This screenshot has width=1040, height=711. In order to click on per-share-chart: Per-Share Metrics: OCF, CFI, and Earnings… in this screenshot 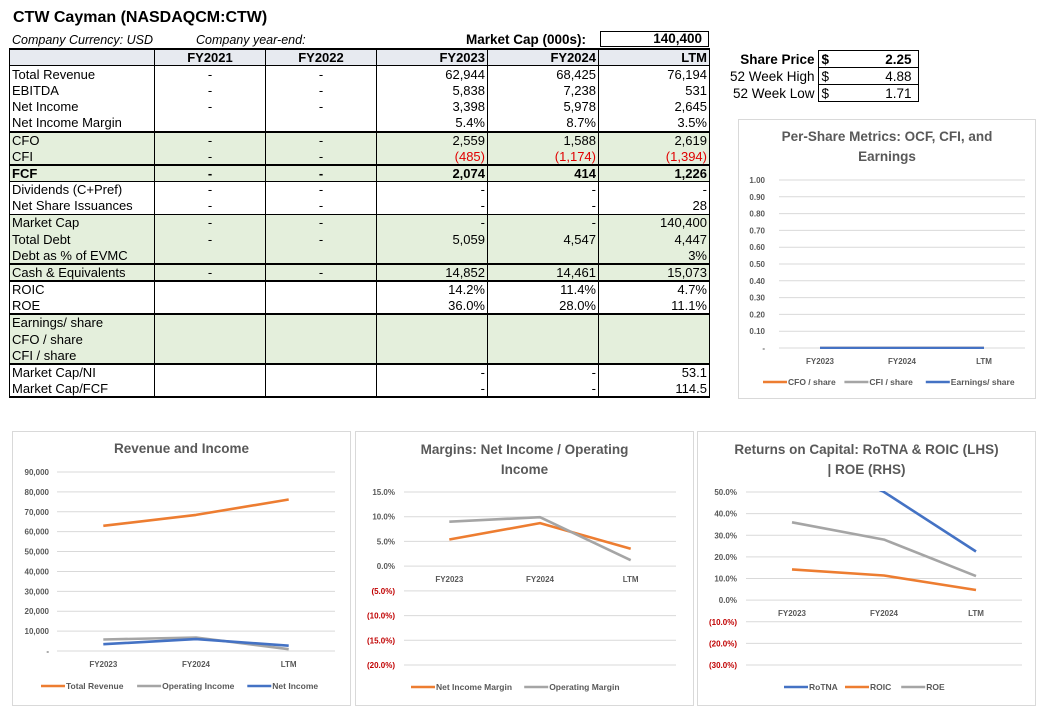, I will do `click(887, 258)`.